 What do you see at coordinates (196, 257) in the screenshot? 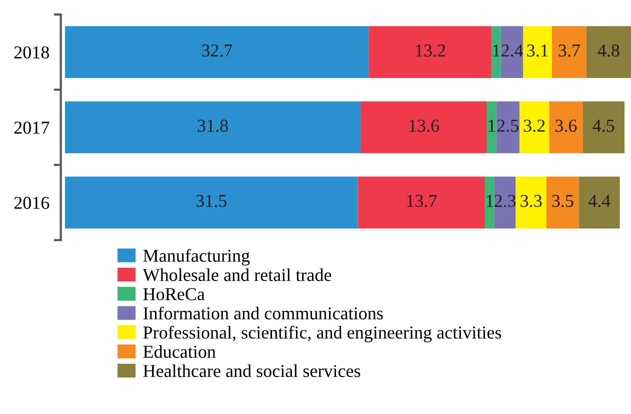
I see `legend-label: Manufacturing` at bounding box center [196, 257].